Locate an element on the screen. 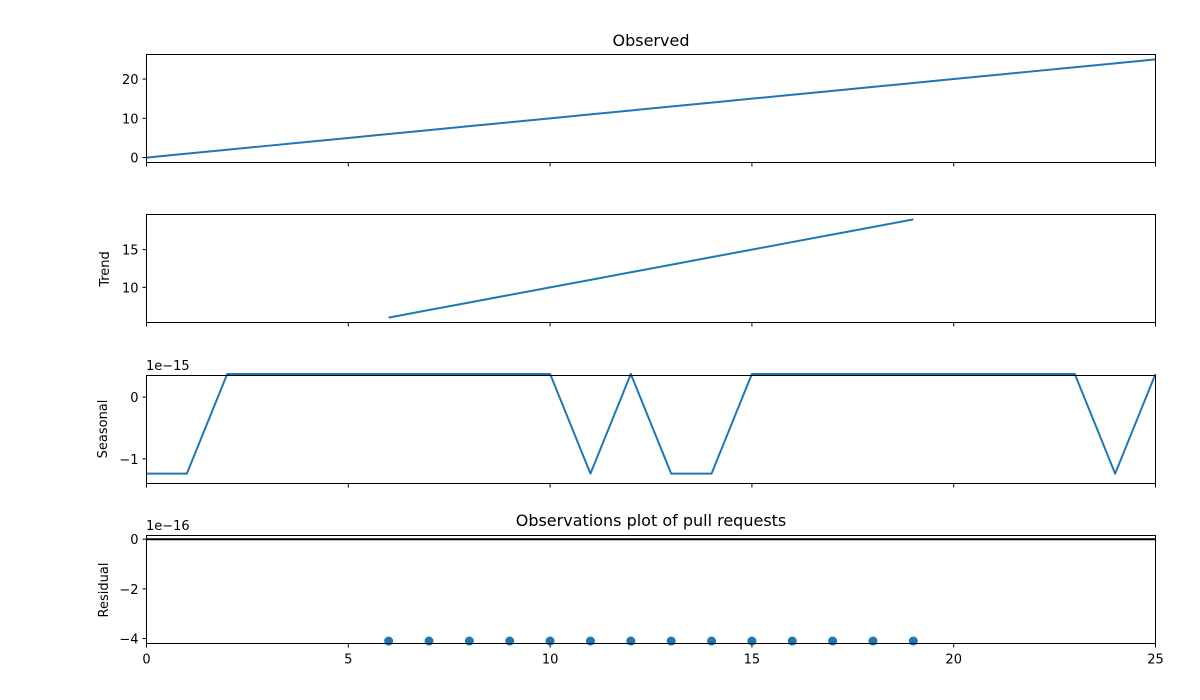 Image resolution: width=1200 pixels, height=700 pixels. x-tick-label: 5 is located at coordinates (348, 660).